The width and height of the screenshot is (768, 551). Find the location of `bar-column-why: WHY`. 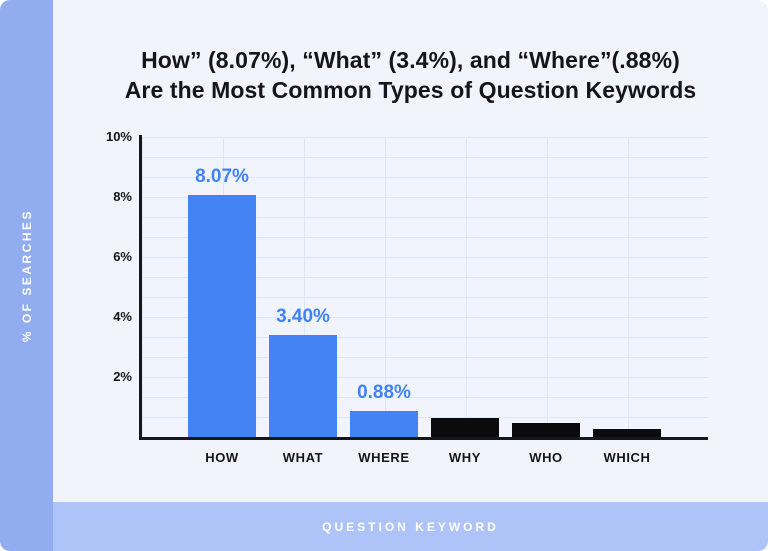

bar-column-why: WHY is located at coordinates (465, 301).